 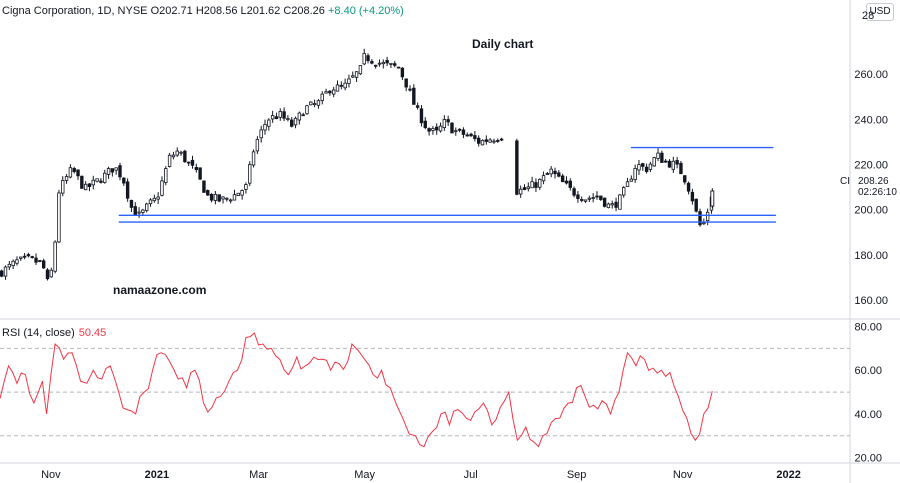 I want to click on symbol-name: Cigna Corporation, 1D, NYSE, so click(x=75, y=11).